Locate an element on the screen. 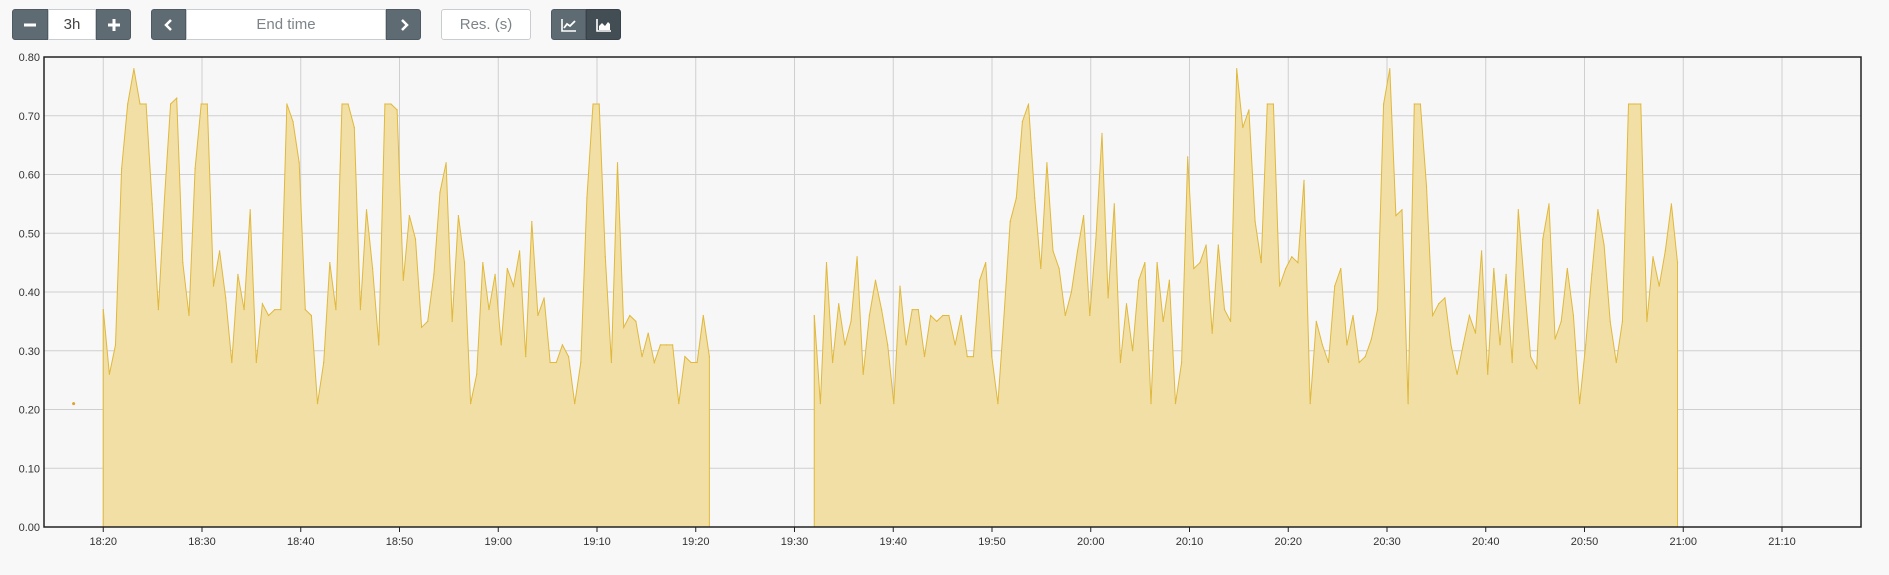 The width and height of the screenshot is (1889, 575). y-tick-label: 0.80 is located at coordinates (29, 58).